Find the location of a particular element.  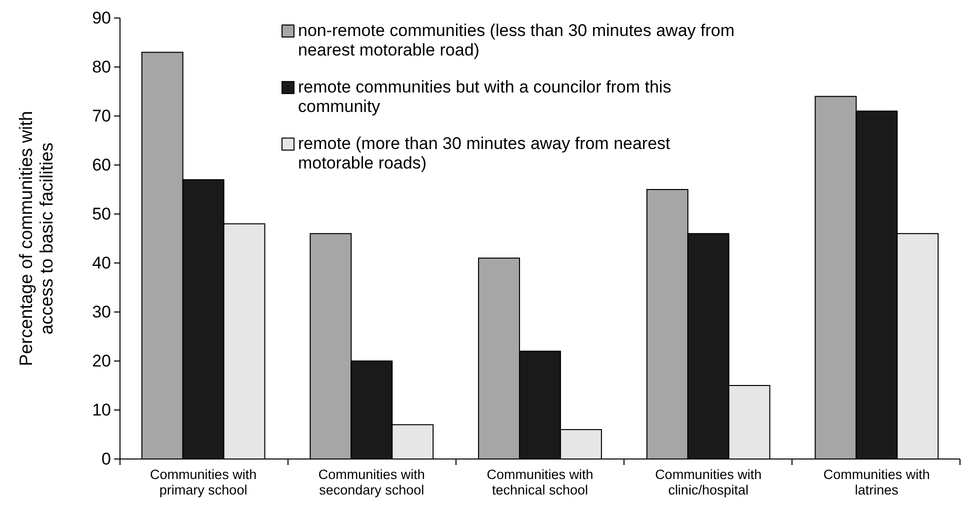

x-tick-label: Communities with clinic/hospital is located at coordinates (708, 482).